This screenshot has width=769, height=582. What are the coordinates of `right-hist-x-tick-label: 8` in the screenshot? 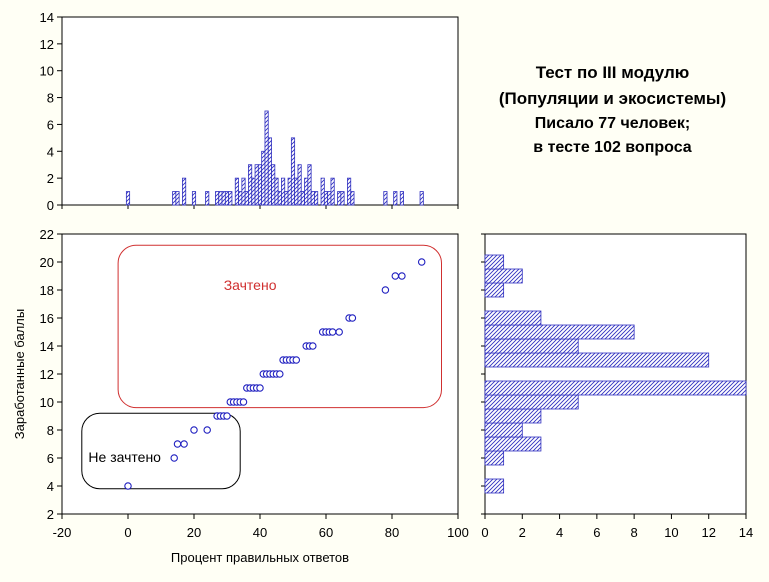 It's located at (634, 532).